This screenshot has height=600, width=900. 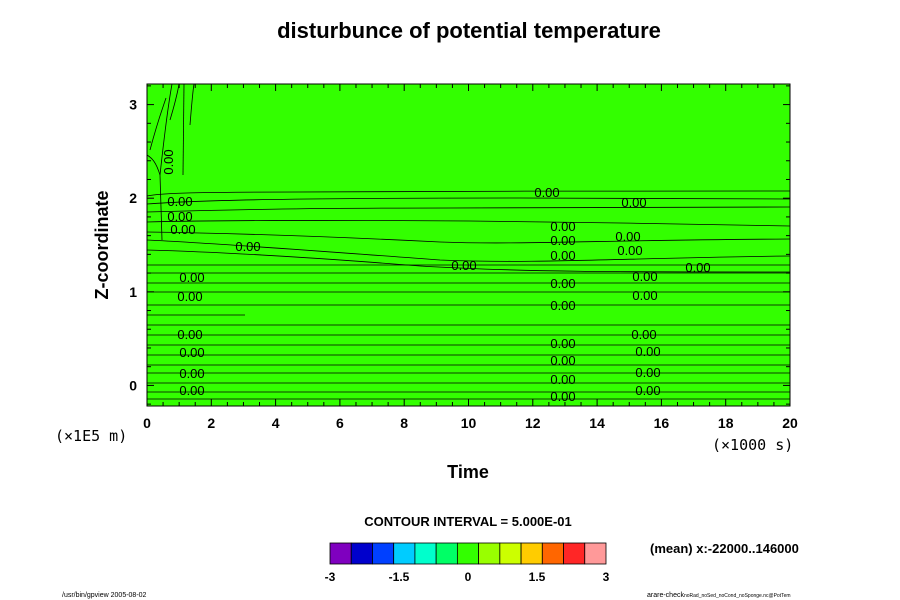 I want to click on y-tick-label: 0, so click(x=133, y=385).